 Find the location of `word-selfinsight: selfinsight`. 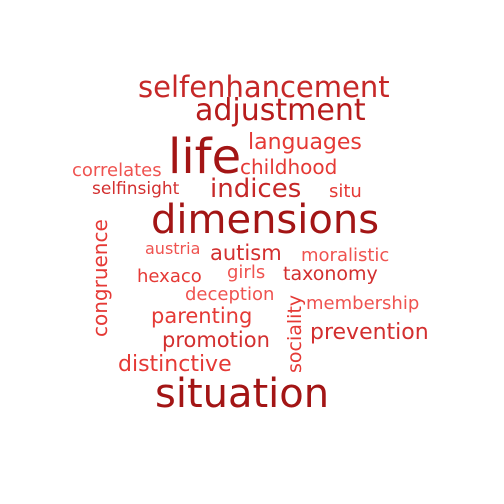

word-selfinsight: selfinsight is located at coordinates (136, 189).